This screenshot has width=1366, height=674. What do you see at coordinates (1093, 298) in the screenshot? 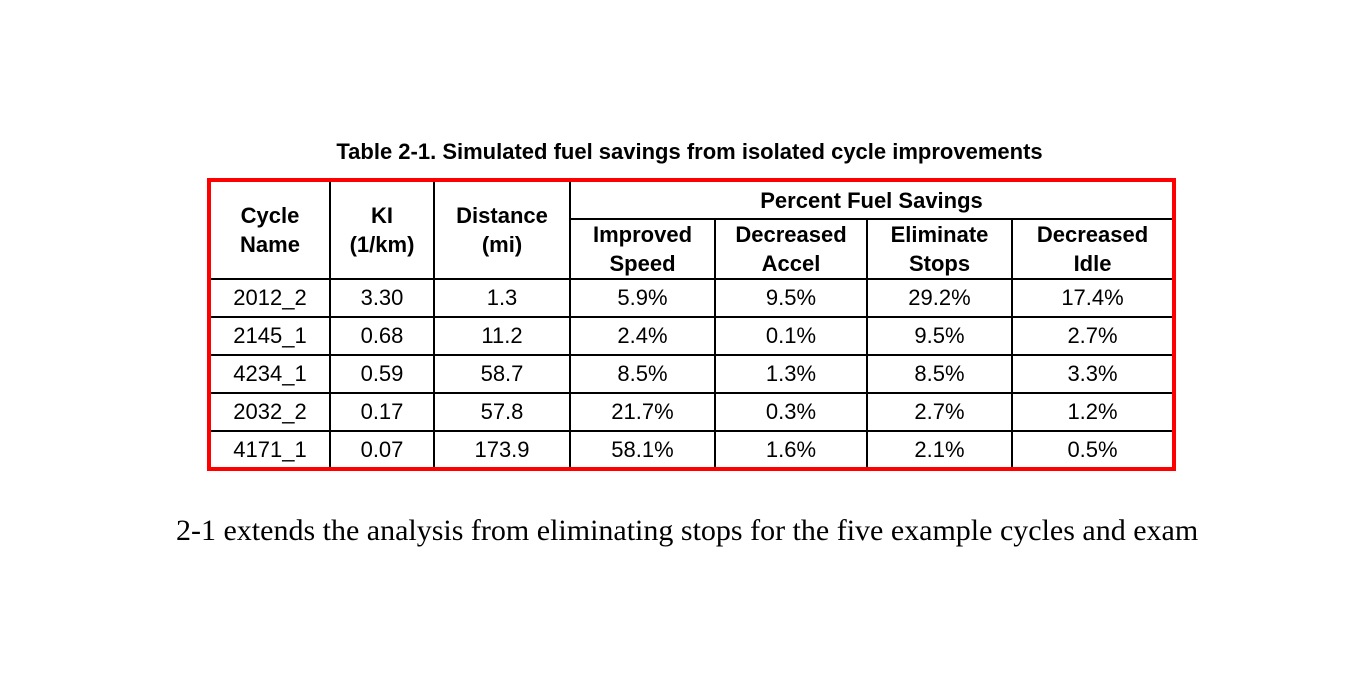
I see `cell-decreased-idle: 17.4%` at bounding box center [1093, 298].